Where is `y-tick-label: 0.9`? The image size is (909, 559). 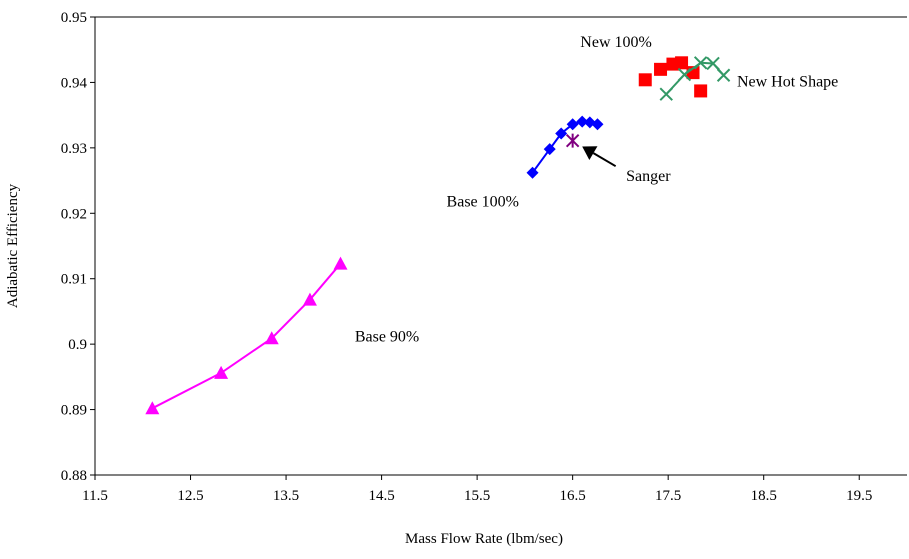
y-tick-label: 0.9 is located at coordinates (77, 345).